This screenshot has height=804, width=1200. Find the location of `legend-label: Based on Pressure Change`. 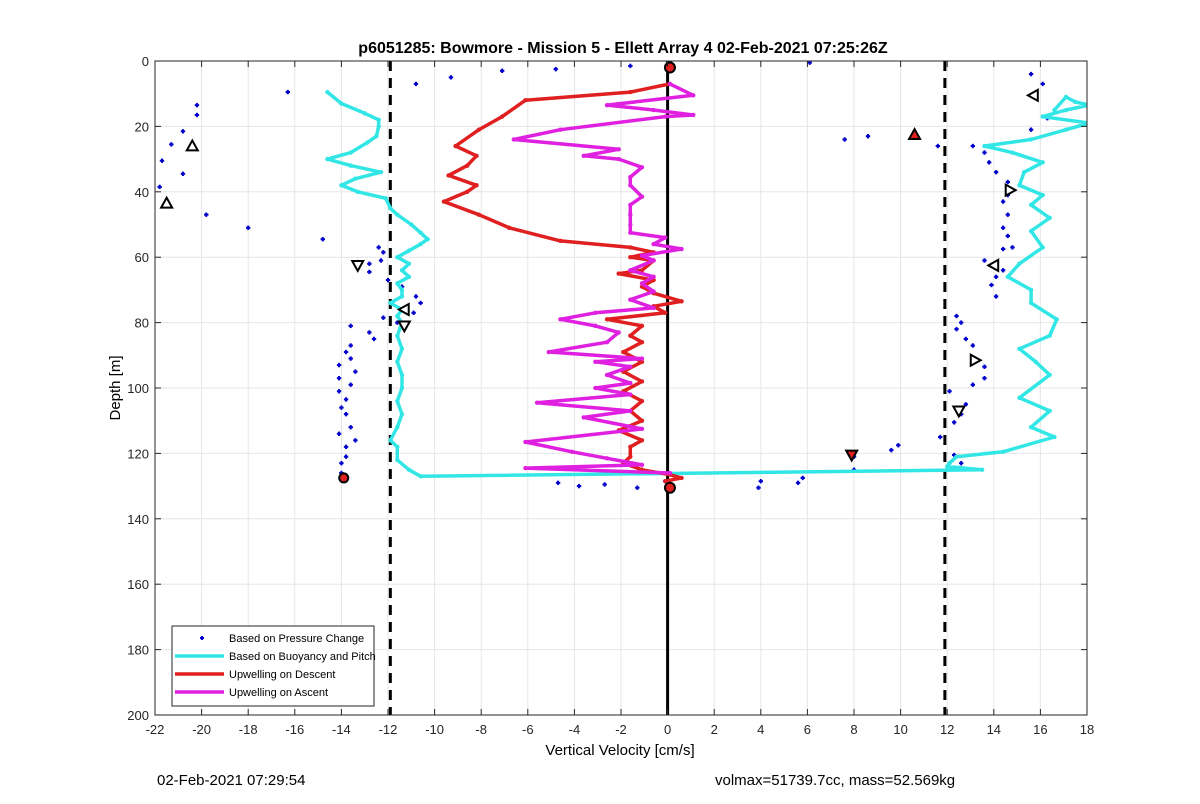

legend-label: Based on Pressure Change is located at coordinates (296, 639).